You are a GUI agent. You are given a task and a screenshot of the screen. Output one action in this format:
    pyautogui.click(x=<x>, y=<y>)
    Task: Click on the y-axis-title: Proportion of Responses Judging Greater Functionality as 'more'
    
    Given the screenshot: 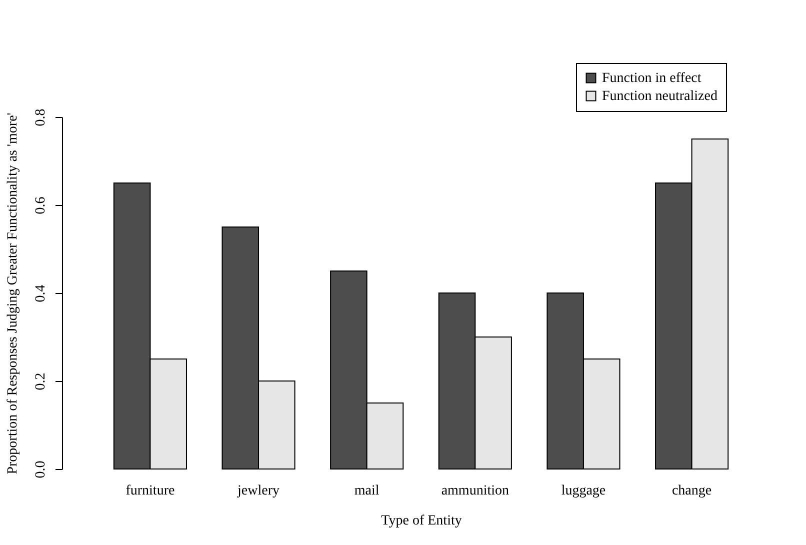 What is the action you would take?
    pyautogui.click(x=13, y=293)
    